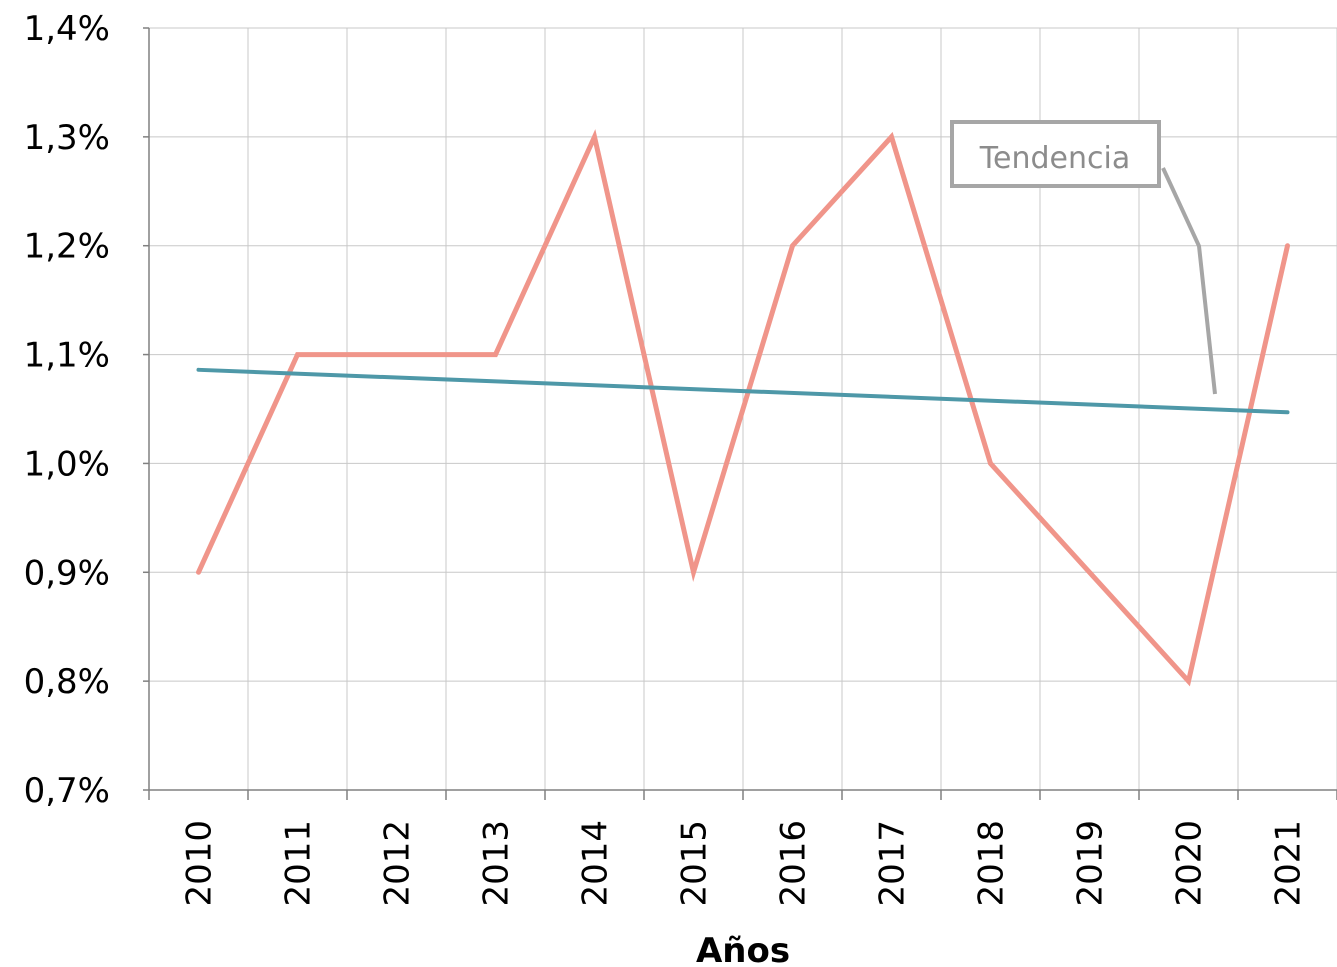  What do you see at coordinates (743, 949) in the screenshot?
I see `x-axis-title: Años` at bounding box center [743, 949].